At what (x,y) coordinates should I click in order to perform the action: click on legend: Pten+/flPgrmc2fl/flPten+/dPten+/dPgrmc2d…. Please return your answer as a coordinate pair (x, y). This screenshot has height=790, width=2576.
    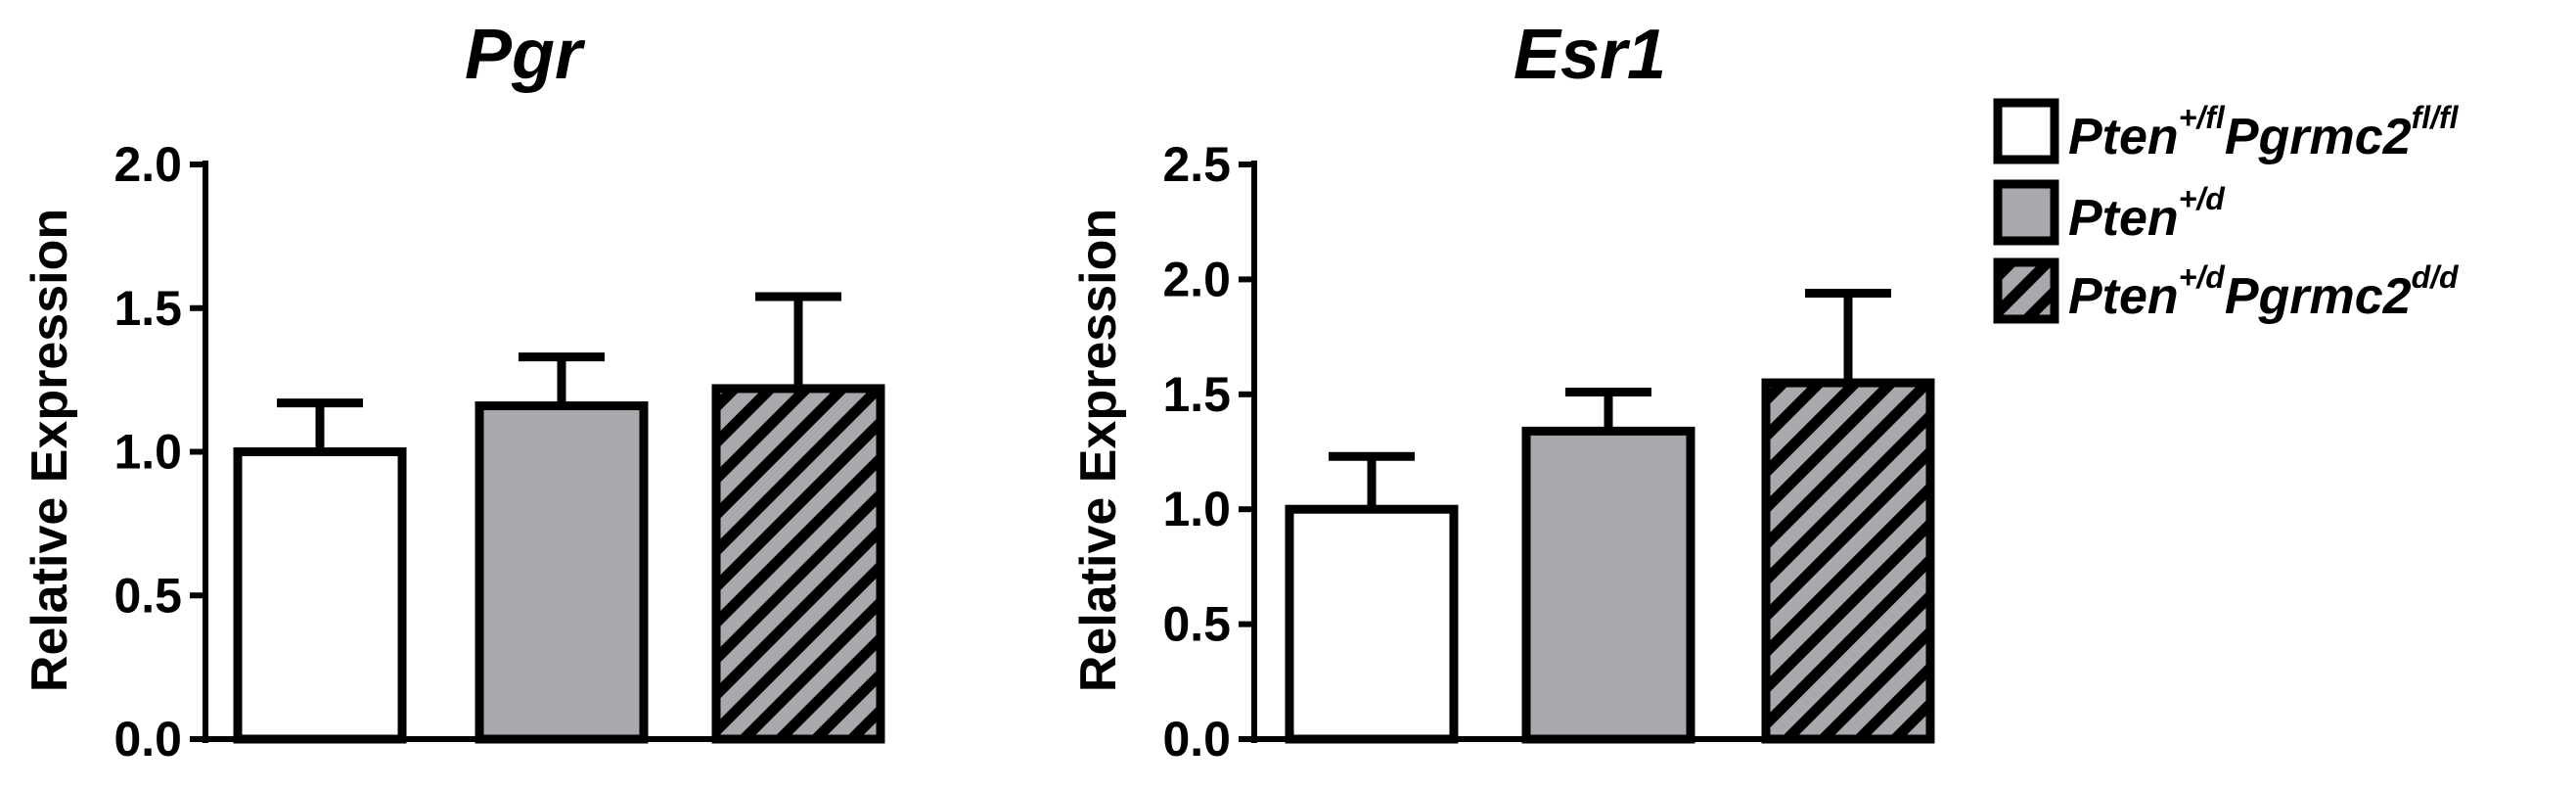
    Looking at the image, I should click on (2226, 211).